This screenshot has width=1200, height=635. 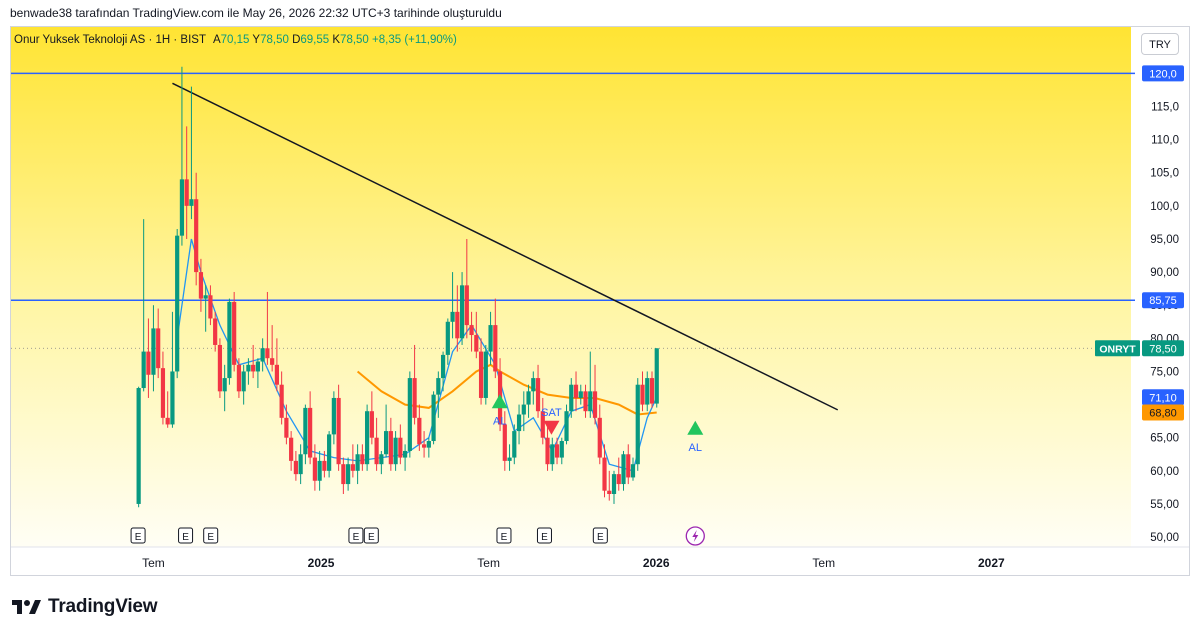 I want to click on currency-button: TRY, so click(x=1160, y=44).